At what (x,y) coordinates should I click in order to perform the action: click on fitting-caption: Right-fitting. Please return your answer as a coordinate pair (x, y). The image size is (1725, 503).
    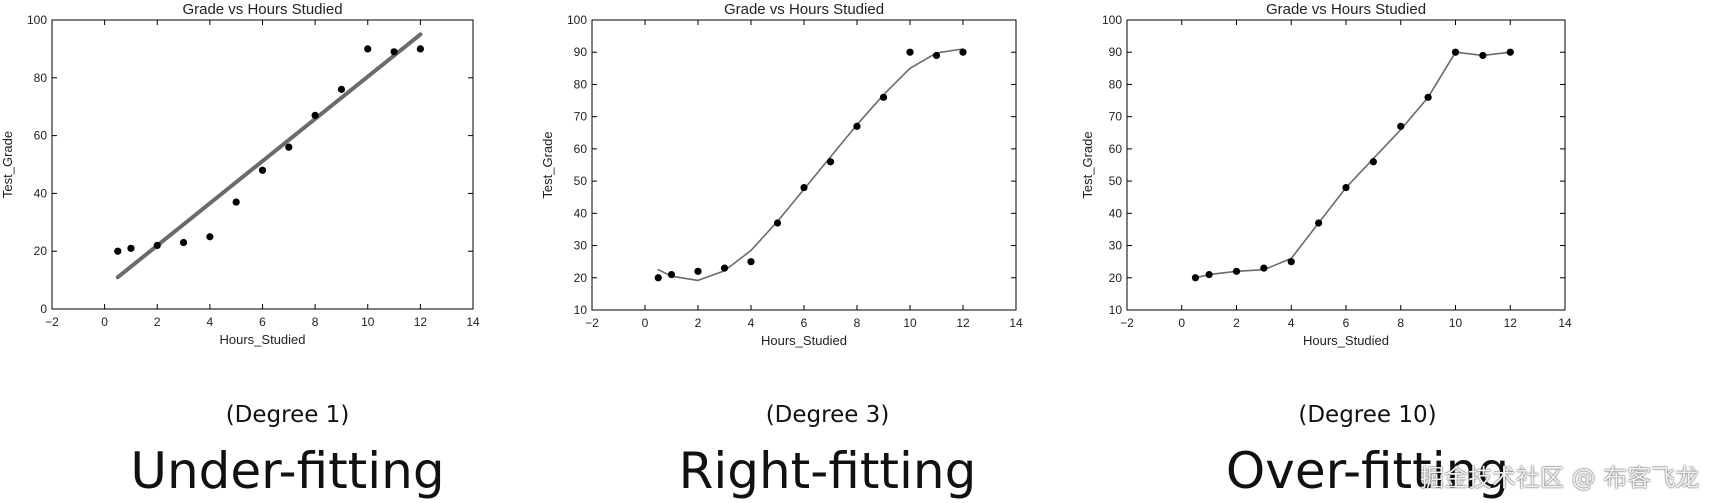
    Looking at the image, I should click on (827, 471).